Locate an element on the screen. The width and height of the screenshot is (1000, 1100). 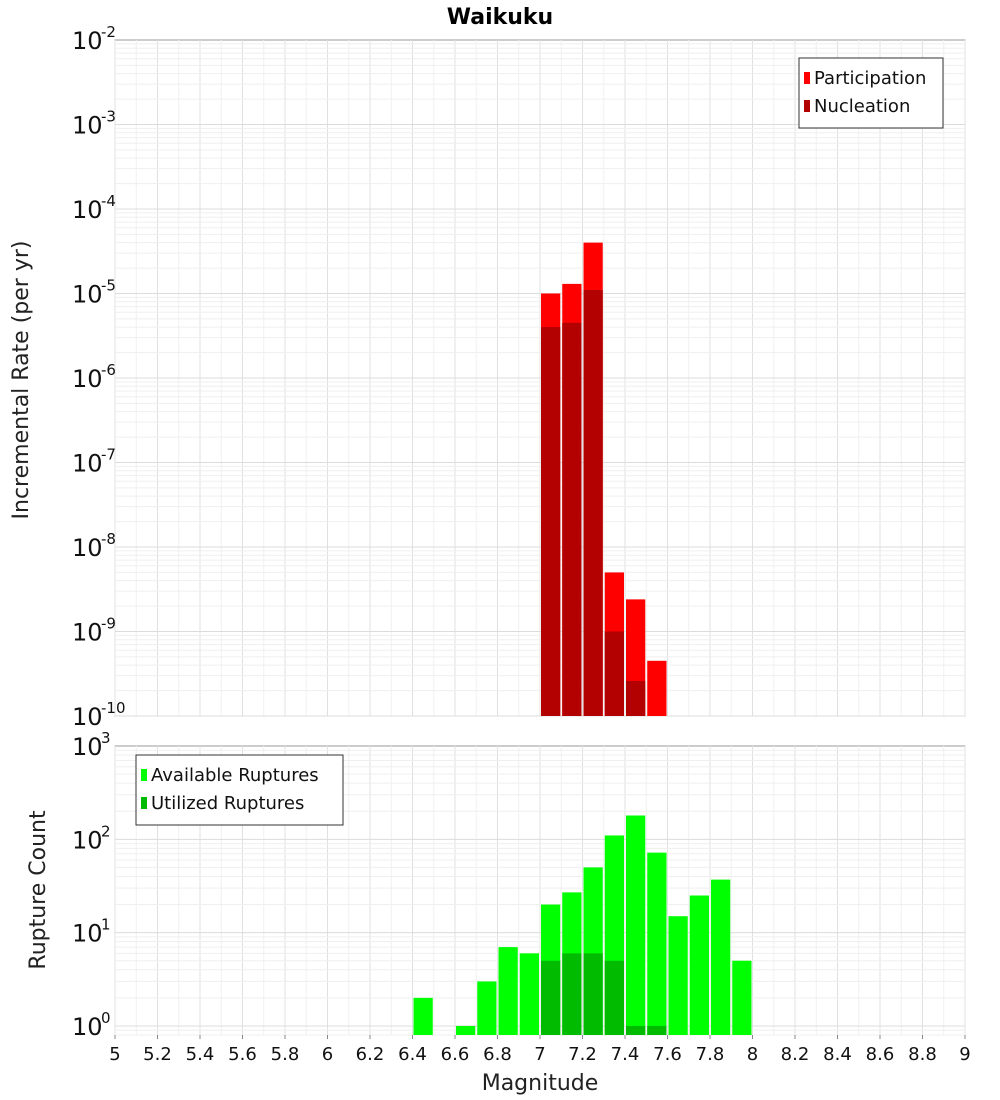
x-tick-label: 7.6 is located at coordinates (667, 1054).